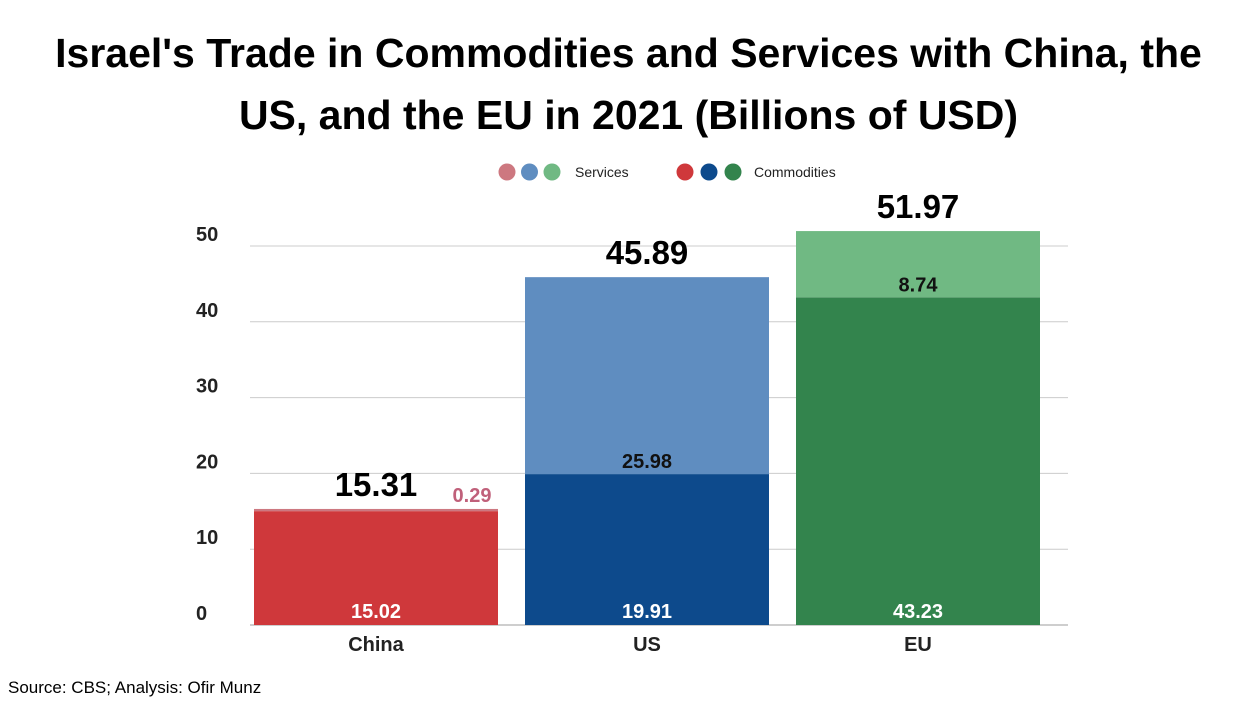 This screenshot has height=702, width=1257. Describe the element at coordinates (647, 549) in the screenshot. I see `bar-us-commodities` at that location.